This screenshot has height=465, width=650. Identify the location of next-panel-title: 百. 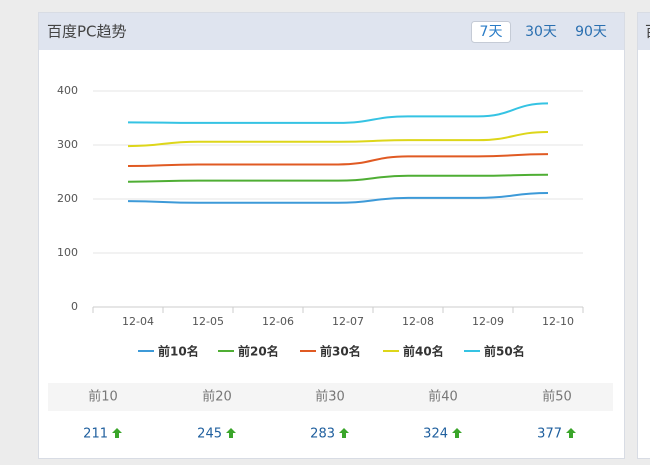
(647, 32).